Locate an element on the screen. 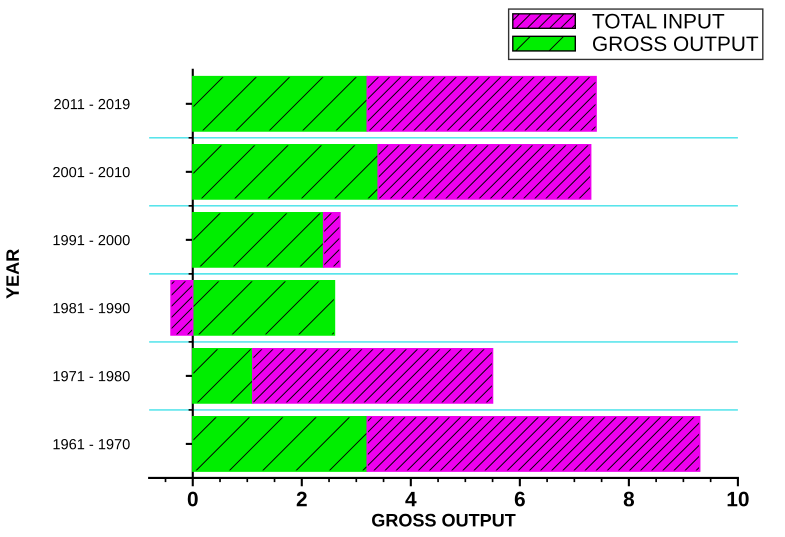 This screenshot has width=785, height=537. x-tick-label: 10 is located at coordinates (738, 499).